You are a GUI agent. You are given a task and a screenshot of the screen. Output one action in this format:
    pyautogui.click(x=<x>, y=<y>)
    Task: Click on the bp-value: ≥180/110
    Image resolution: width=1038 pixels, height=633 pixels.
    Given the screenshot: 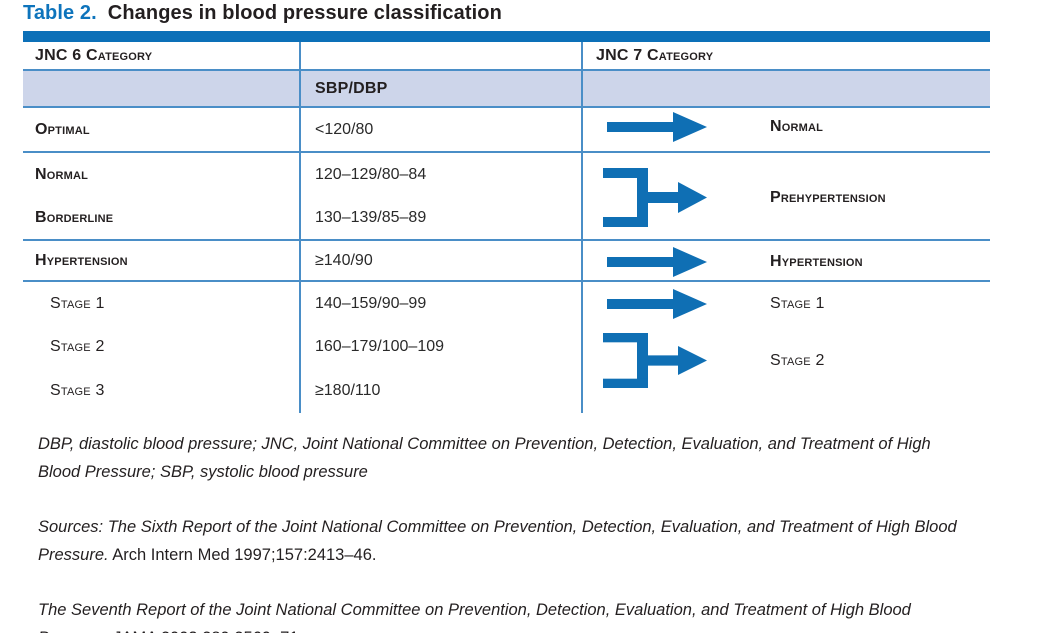 What is the action you would take?
    pyautogui.click(x=348, y=390)
    